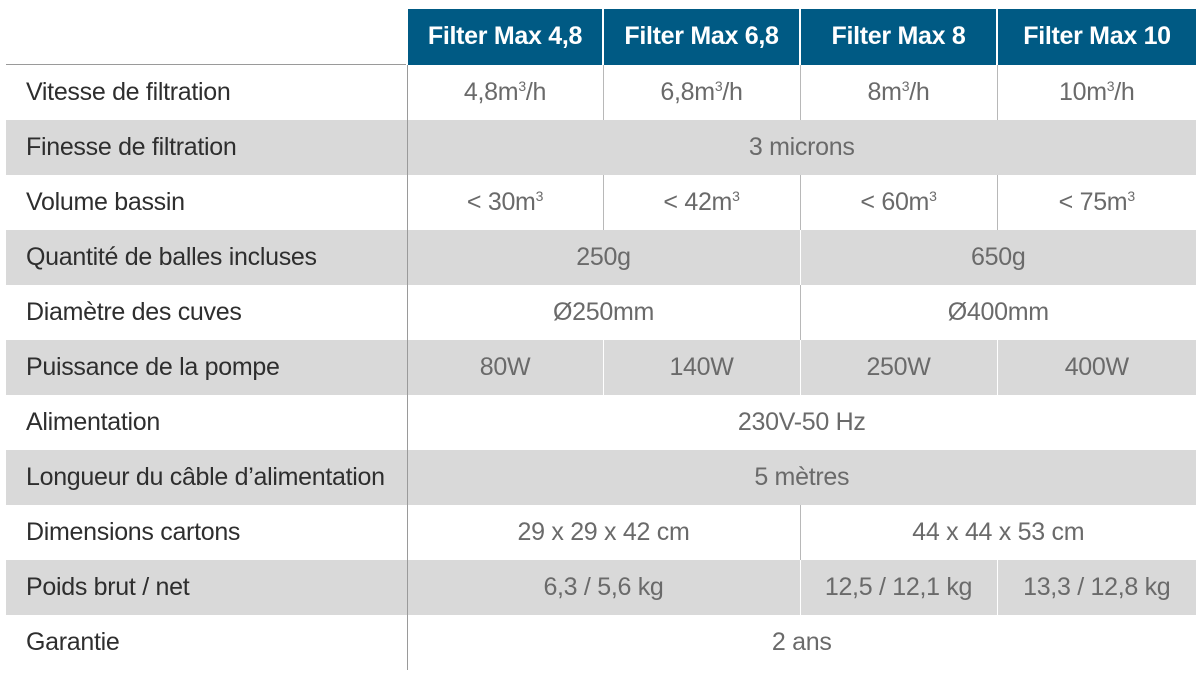 The height and width of the screenshot is (677, 1200). Describe the element at coordinates (407, 654) in the screenshot. I see `column-divider` at that location.